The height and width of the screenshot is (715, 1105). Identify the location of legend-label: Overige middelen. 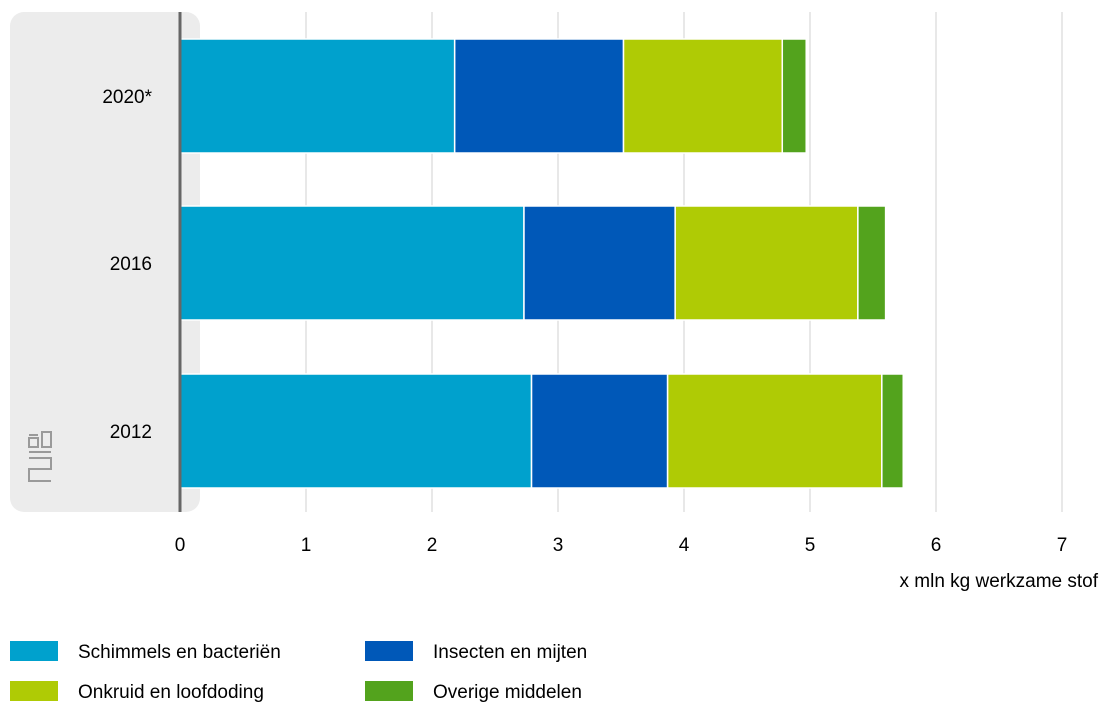
(507, 692).